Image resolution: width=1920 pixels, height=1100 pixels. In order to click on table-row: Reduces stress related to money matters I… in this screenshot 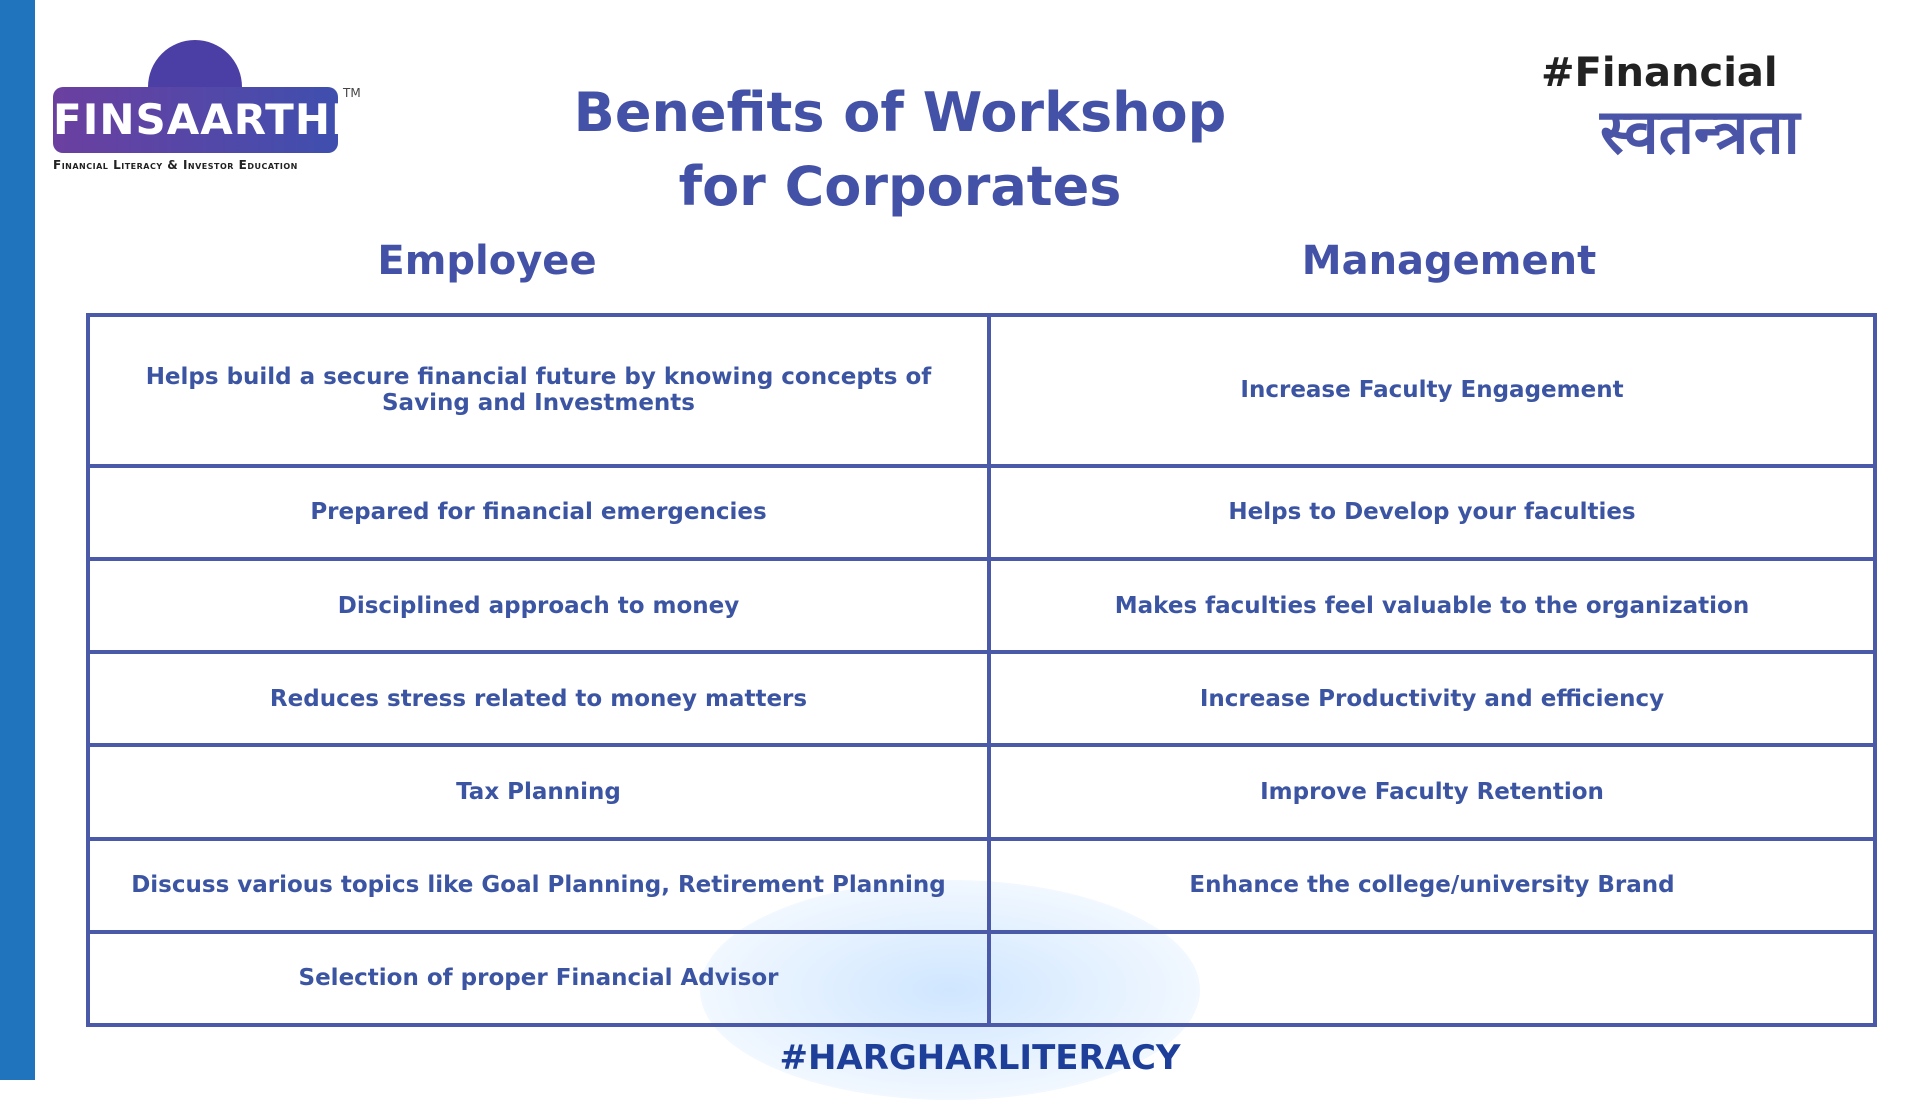, I will do `click(981, 699)`.